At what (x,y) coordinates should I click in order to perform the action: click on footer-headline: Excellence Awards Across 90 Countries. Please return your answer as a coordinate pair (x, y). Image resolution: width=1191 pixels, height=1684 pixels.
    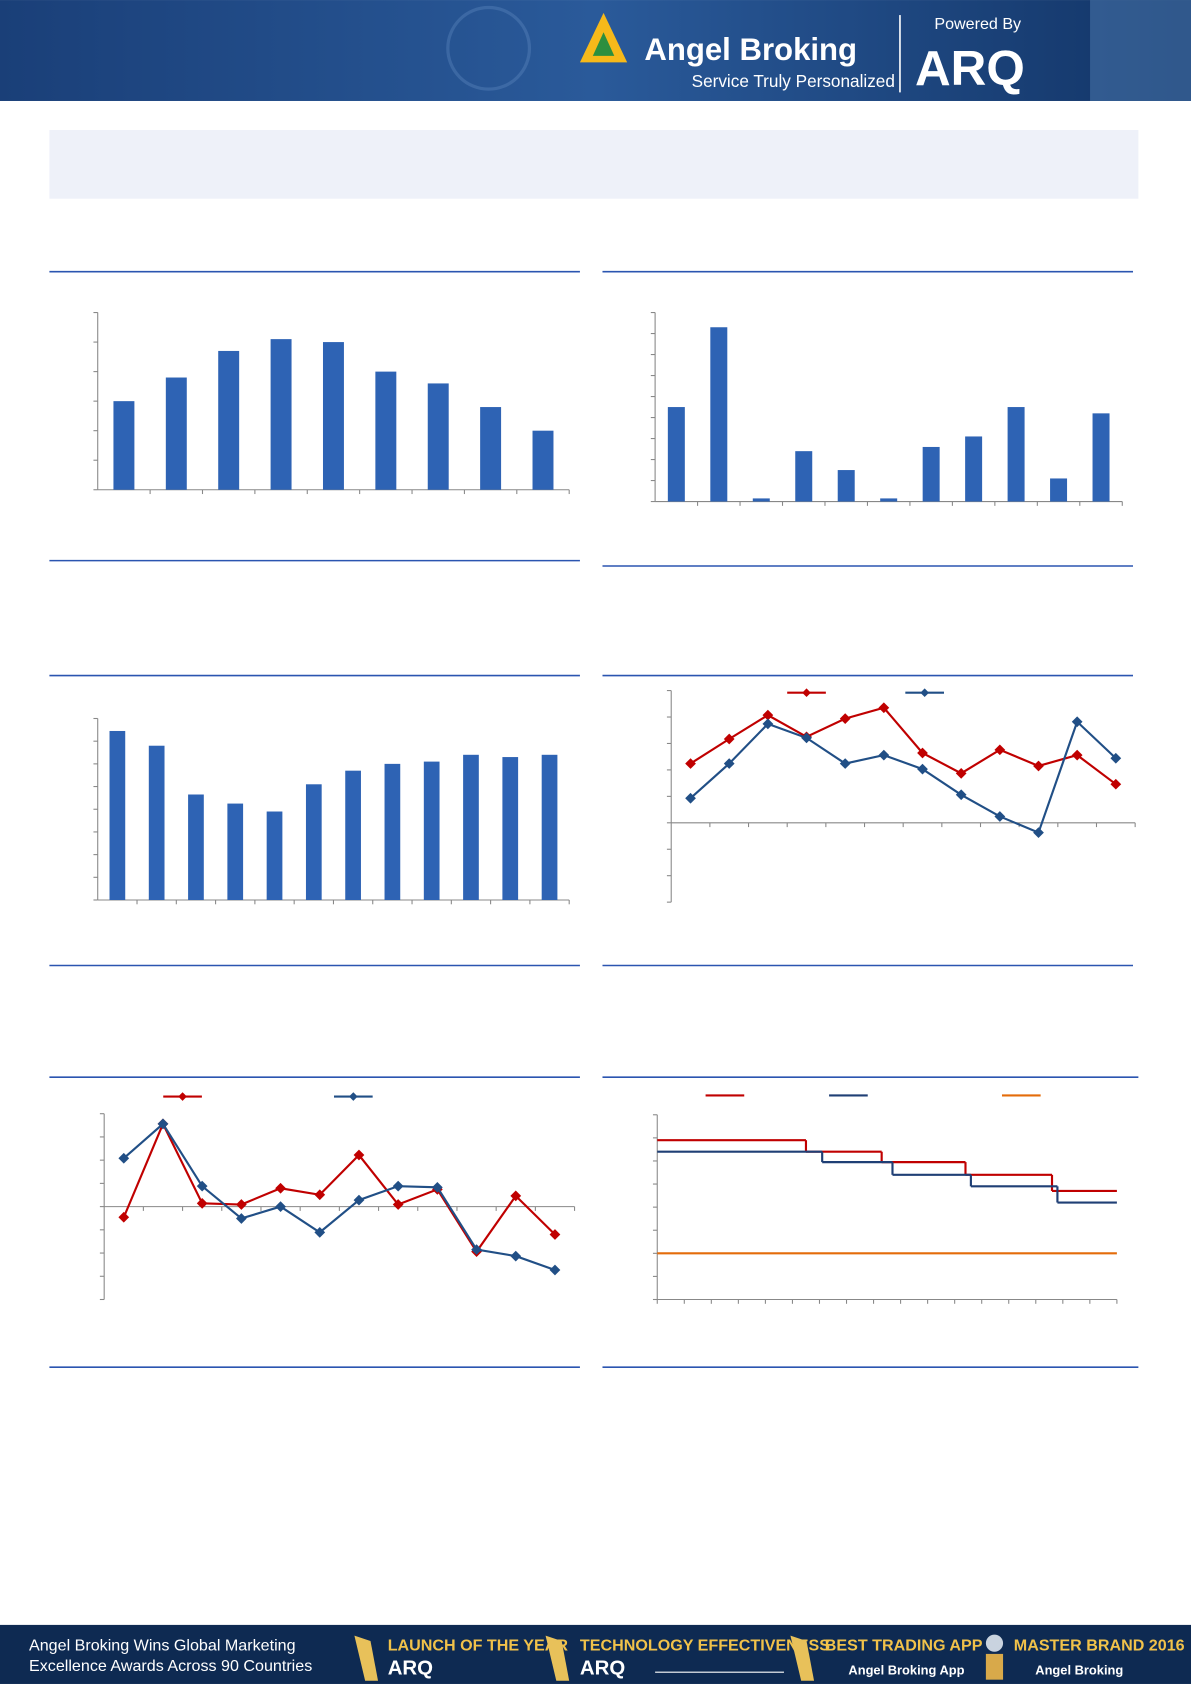
    Looking at the image, I should click on (170, 1666).